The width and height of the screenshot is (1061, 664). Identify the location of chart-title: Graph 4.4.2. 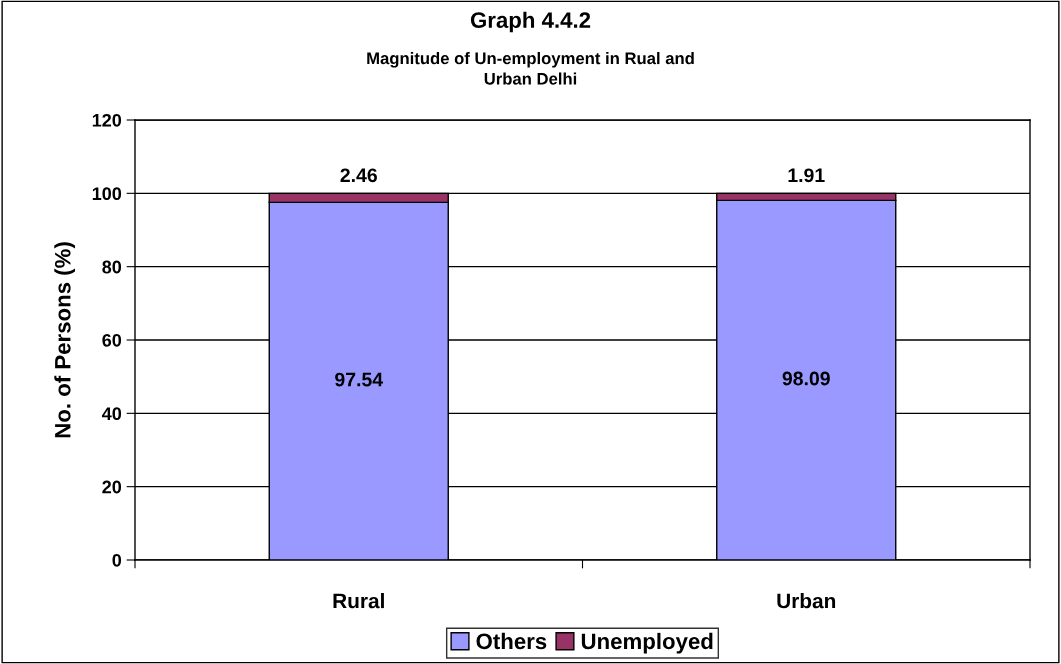
(530, 22).